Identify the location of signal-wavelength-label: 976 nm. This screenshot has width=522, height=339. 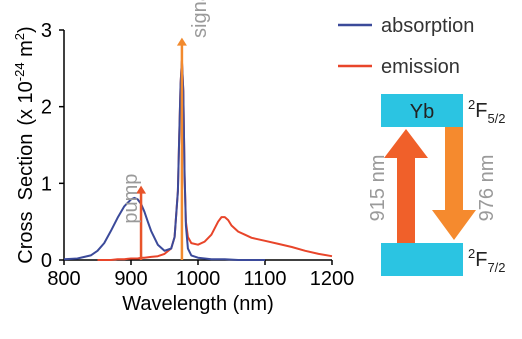
(487, 188).